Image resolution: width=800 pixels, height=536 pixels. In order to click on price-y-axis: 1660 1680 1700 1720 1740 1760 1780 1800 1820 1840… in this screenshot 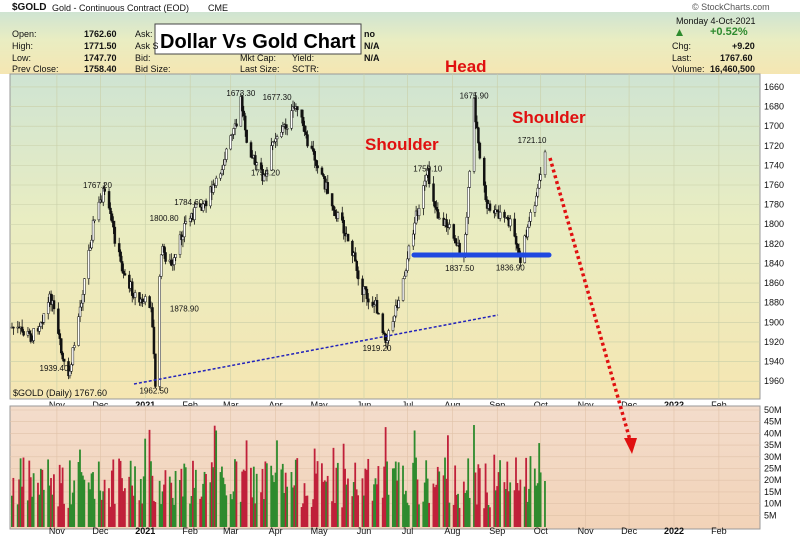, I will do `click(774, 234)`.